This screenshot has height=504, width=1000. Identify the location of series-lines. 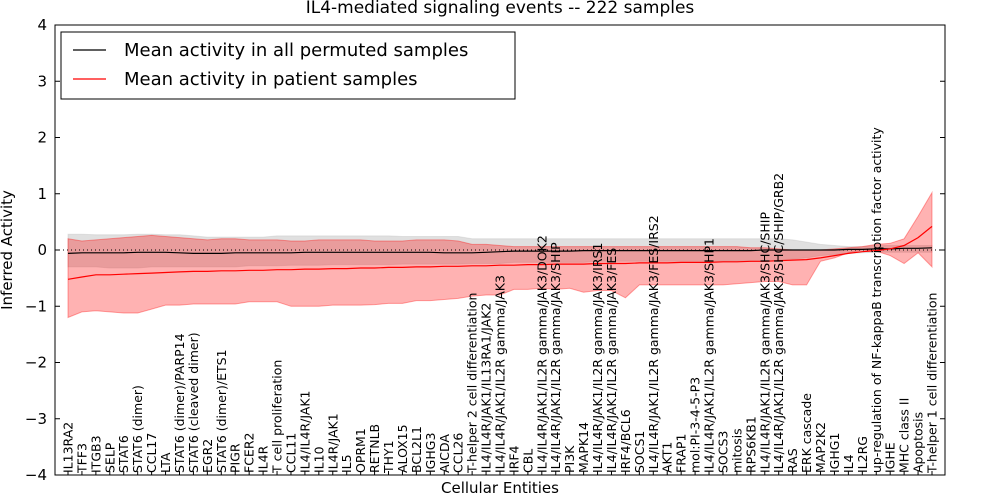
(500, 252).